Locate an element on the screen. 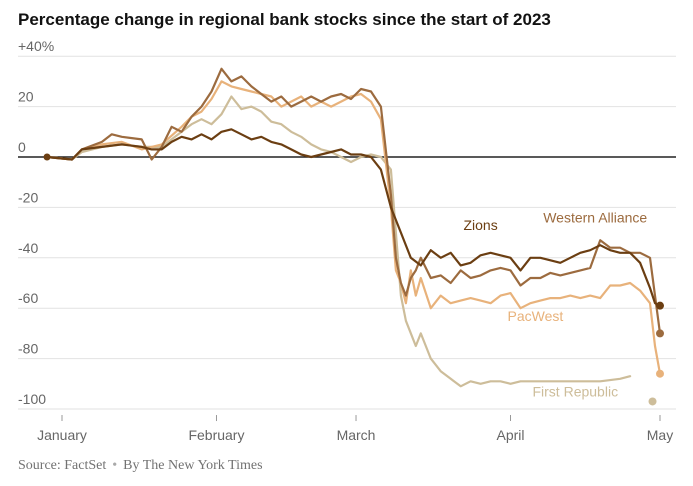 This screenshot has height=486, width=693. y-tick-label: -40 is located at coordinates (28, 248).